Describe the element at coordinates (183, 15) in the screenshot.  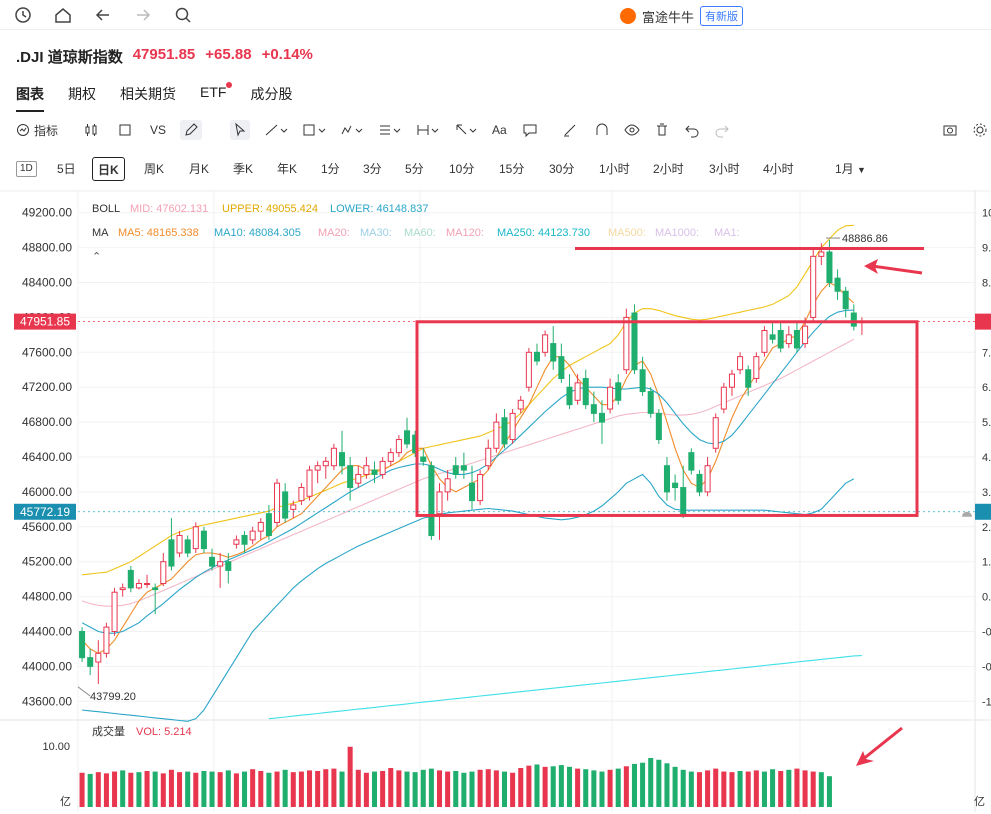
I see `search-icon` at that location.